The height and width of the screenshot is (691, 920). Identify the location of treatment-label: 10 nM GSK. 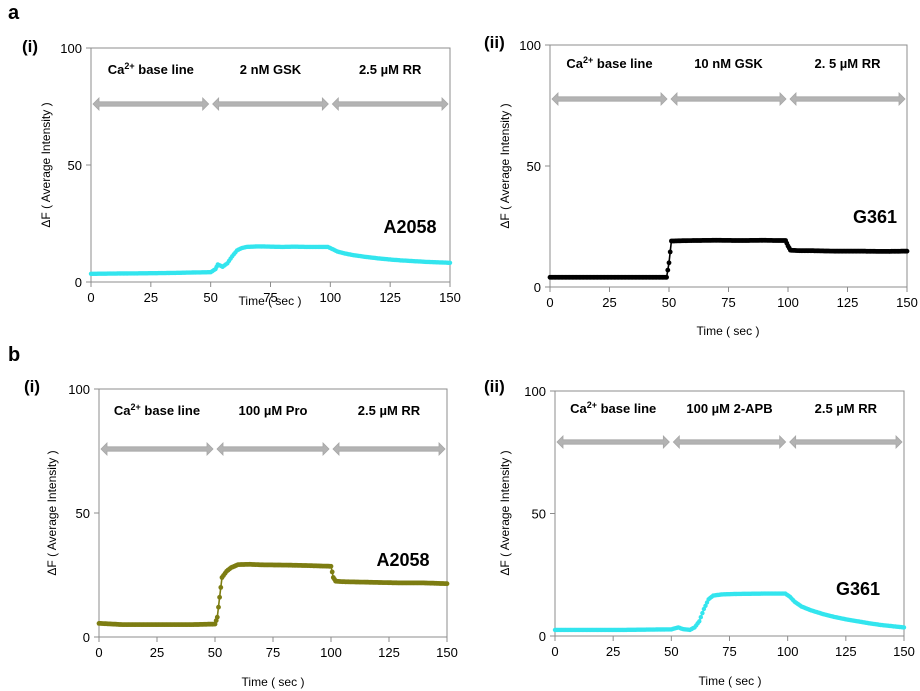
(728, 63).